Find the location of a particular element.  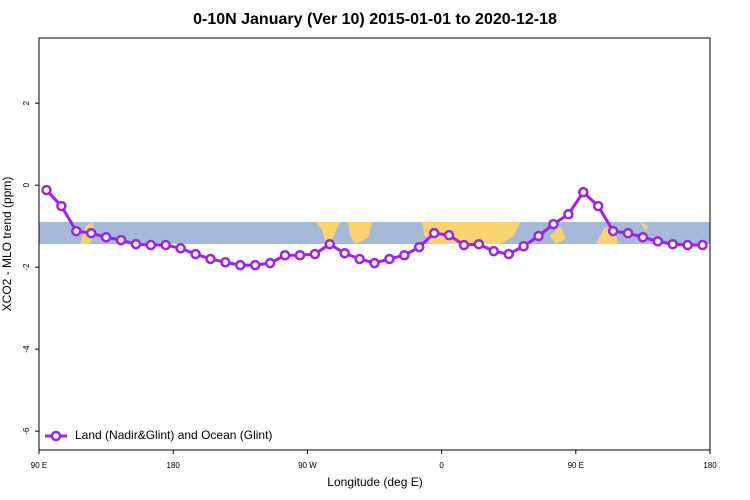

y-tick-label: -4 is located at coordinates (26, 349).